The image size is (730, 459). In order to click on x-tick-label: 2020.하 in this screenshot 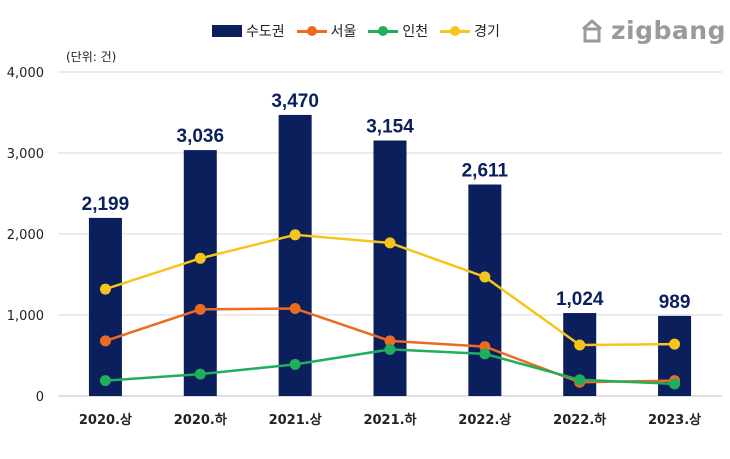, I will do `click(200, 420)`.